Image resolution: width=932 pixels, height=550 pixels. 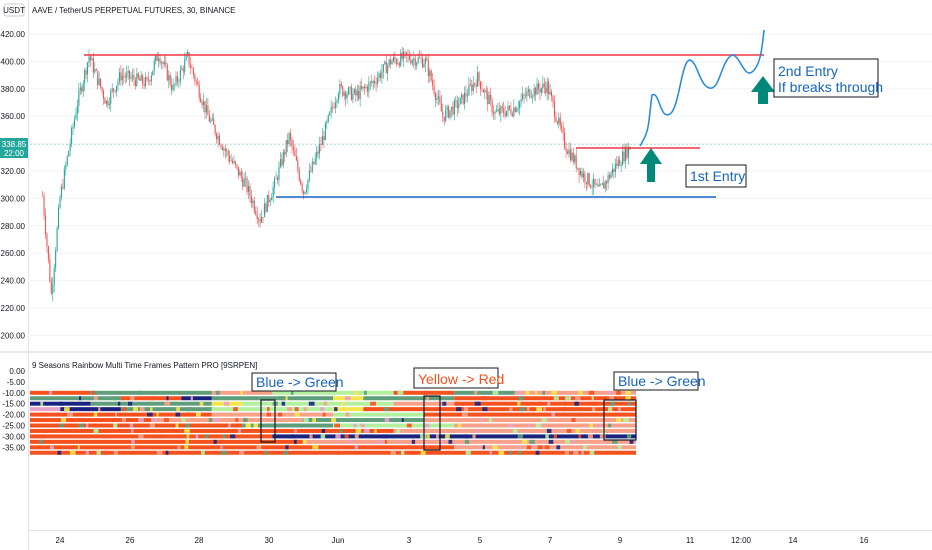 I want to click on indicator-tick: -20.00, so click(x=13, y=415).